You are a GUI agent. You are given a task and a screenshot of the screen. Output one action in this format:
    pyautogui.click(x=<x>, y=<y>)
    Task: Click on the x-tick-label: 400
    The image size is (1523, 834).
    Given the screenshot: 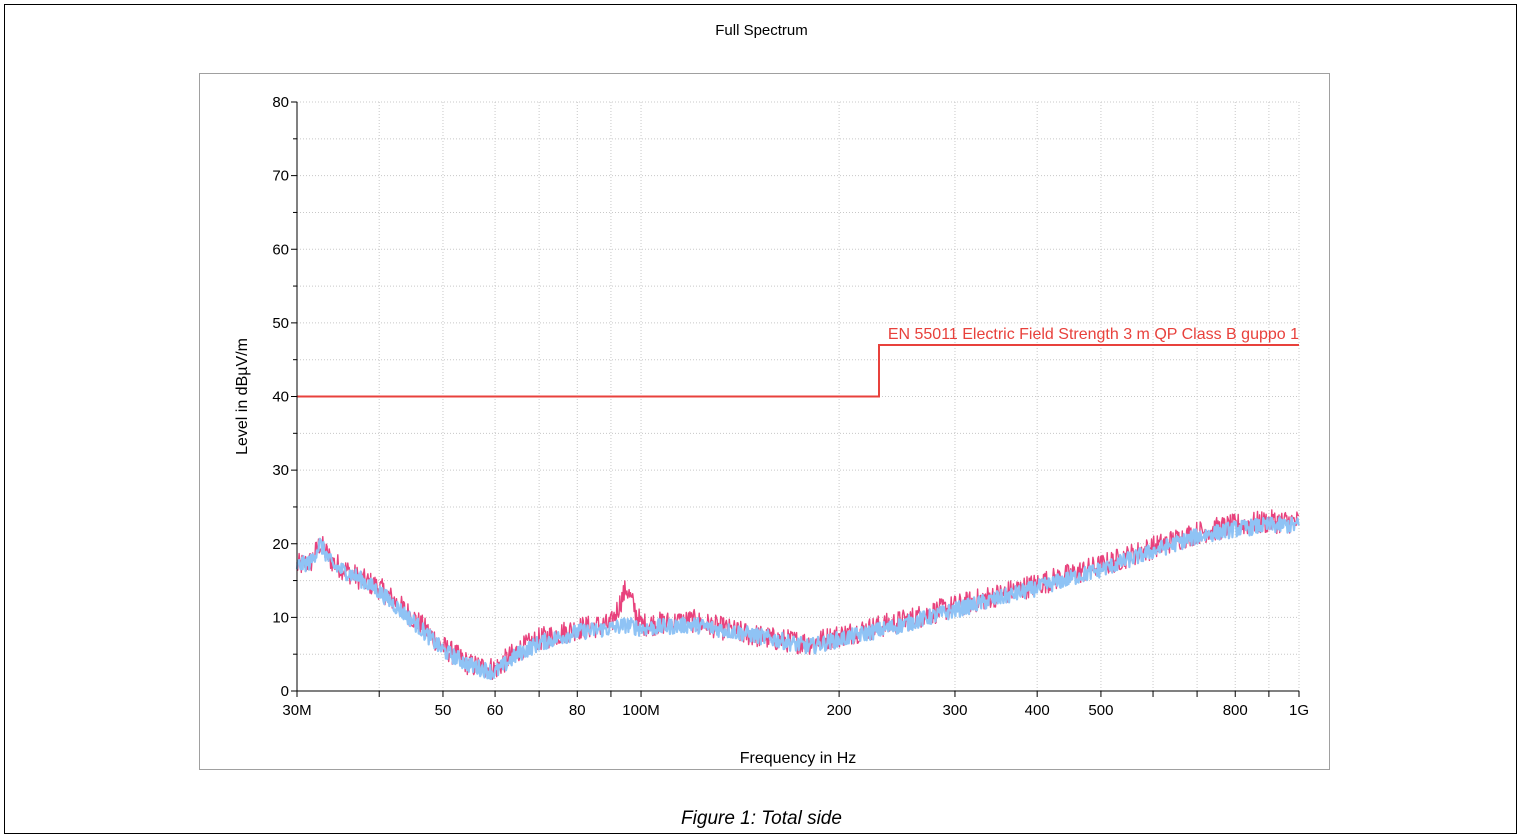 What is the action you would take?
    pyautogui.click(x=1037, y=710)
    